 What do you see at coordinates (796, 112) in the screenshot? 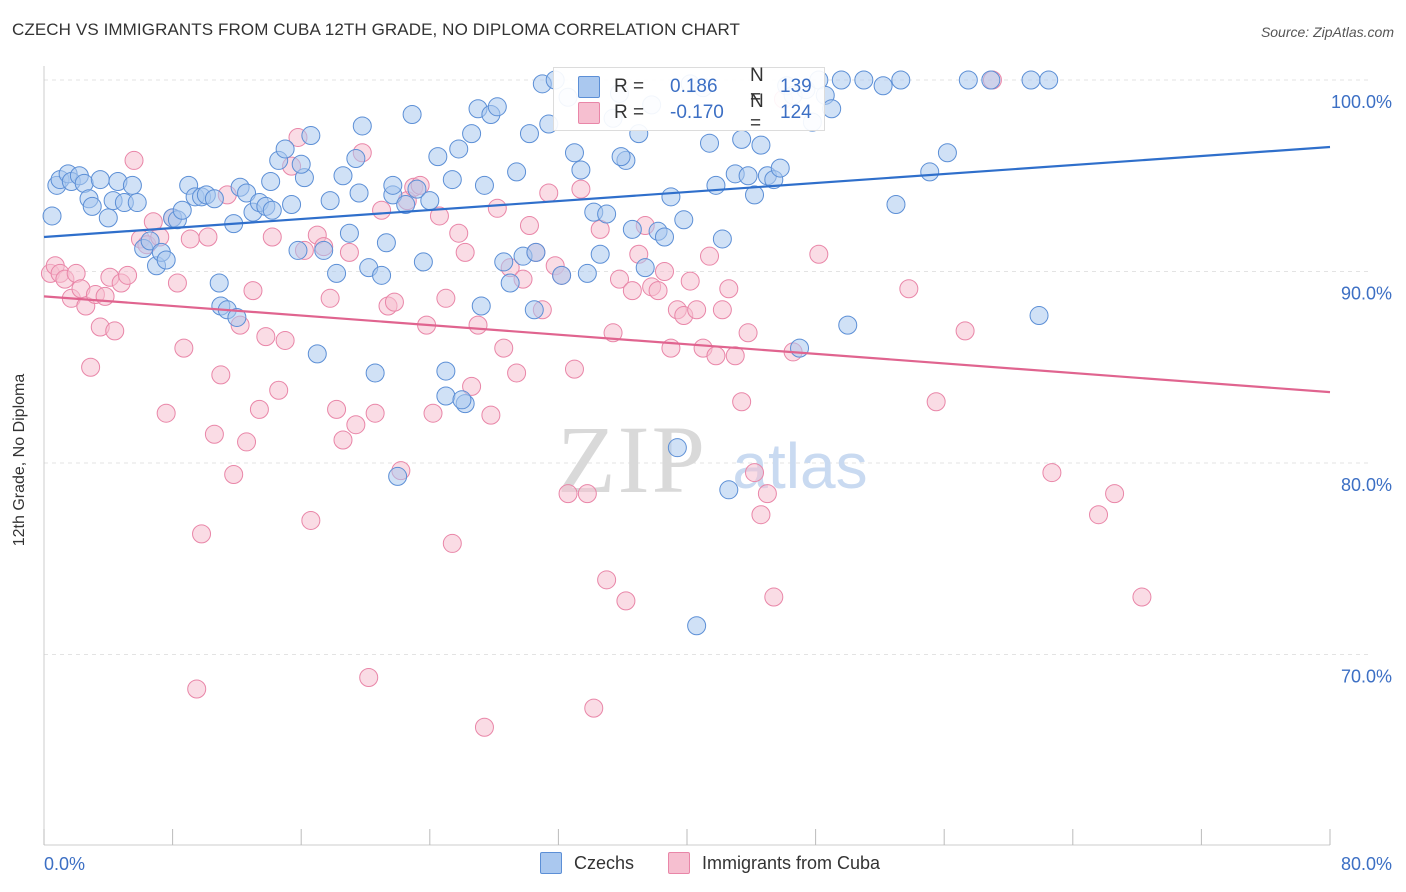
I see `legend-n-value: 124` at bounding box center [796, 112].